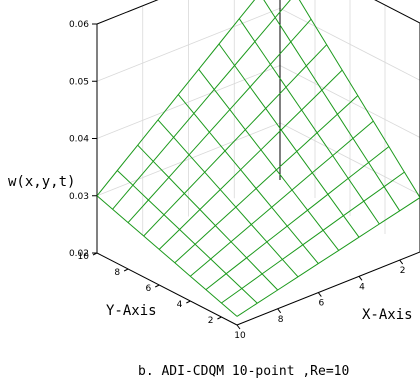  What do you see at coordinates (387, 315) in the screenshot?
I see `x-axis-title: X-Axis` at bounding box center [387, 315].